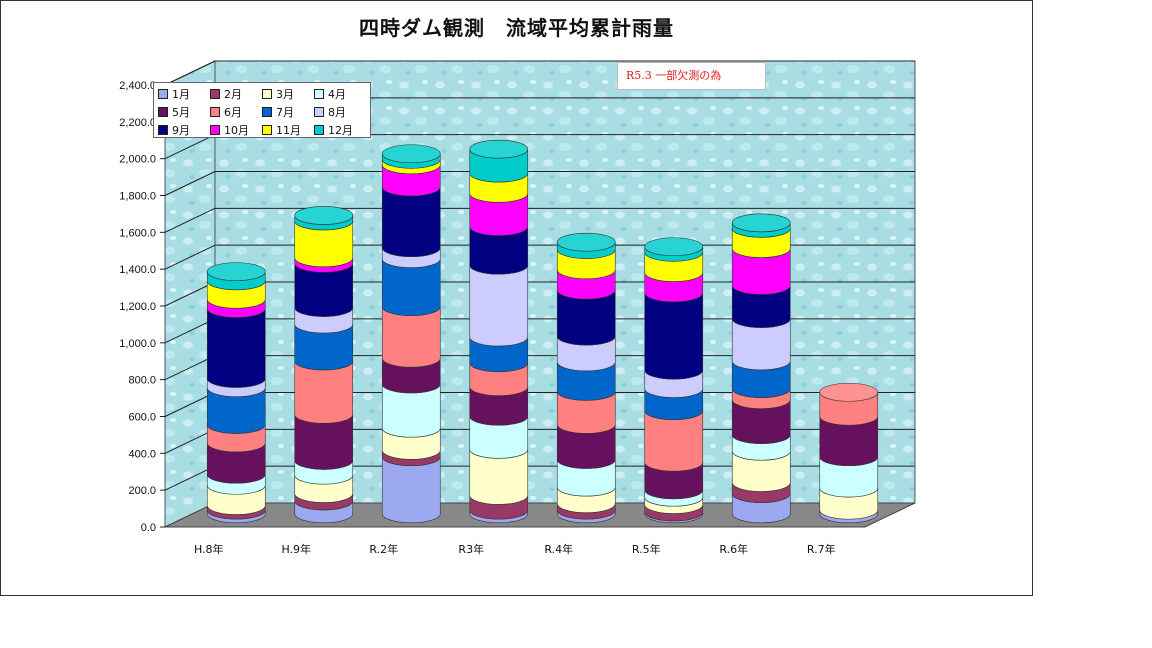  What do you see at coordinates (733, 549) in the screenshot?
I see `x-tick-label: R.6年` at bounding box center [733, 549].